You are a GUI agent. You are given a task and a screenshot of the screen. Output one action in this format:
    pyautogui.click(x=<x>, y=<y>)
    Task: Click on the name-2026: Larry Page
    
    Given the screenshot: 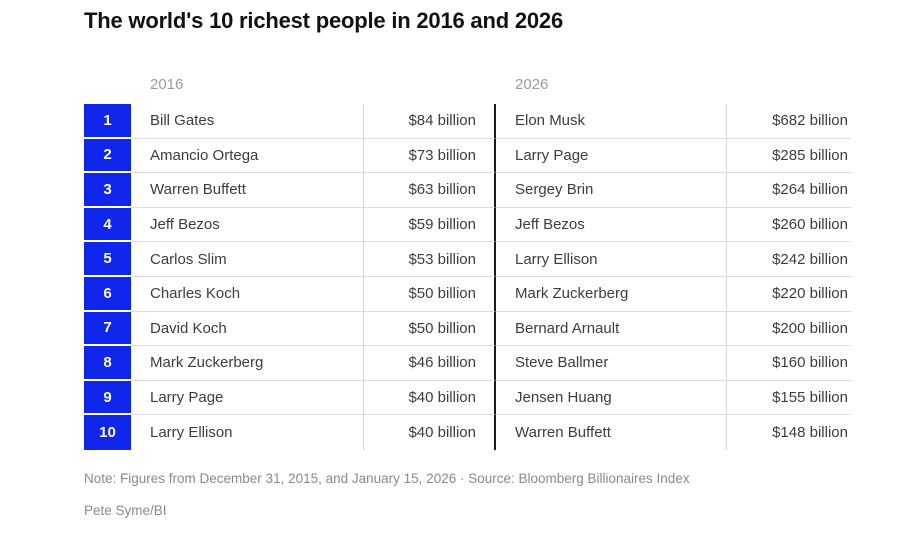 What is the action you would take?
    pyautogui.click(x=611, y=156)
    